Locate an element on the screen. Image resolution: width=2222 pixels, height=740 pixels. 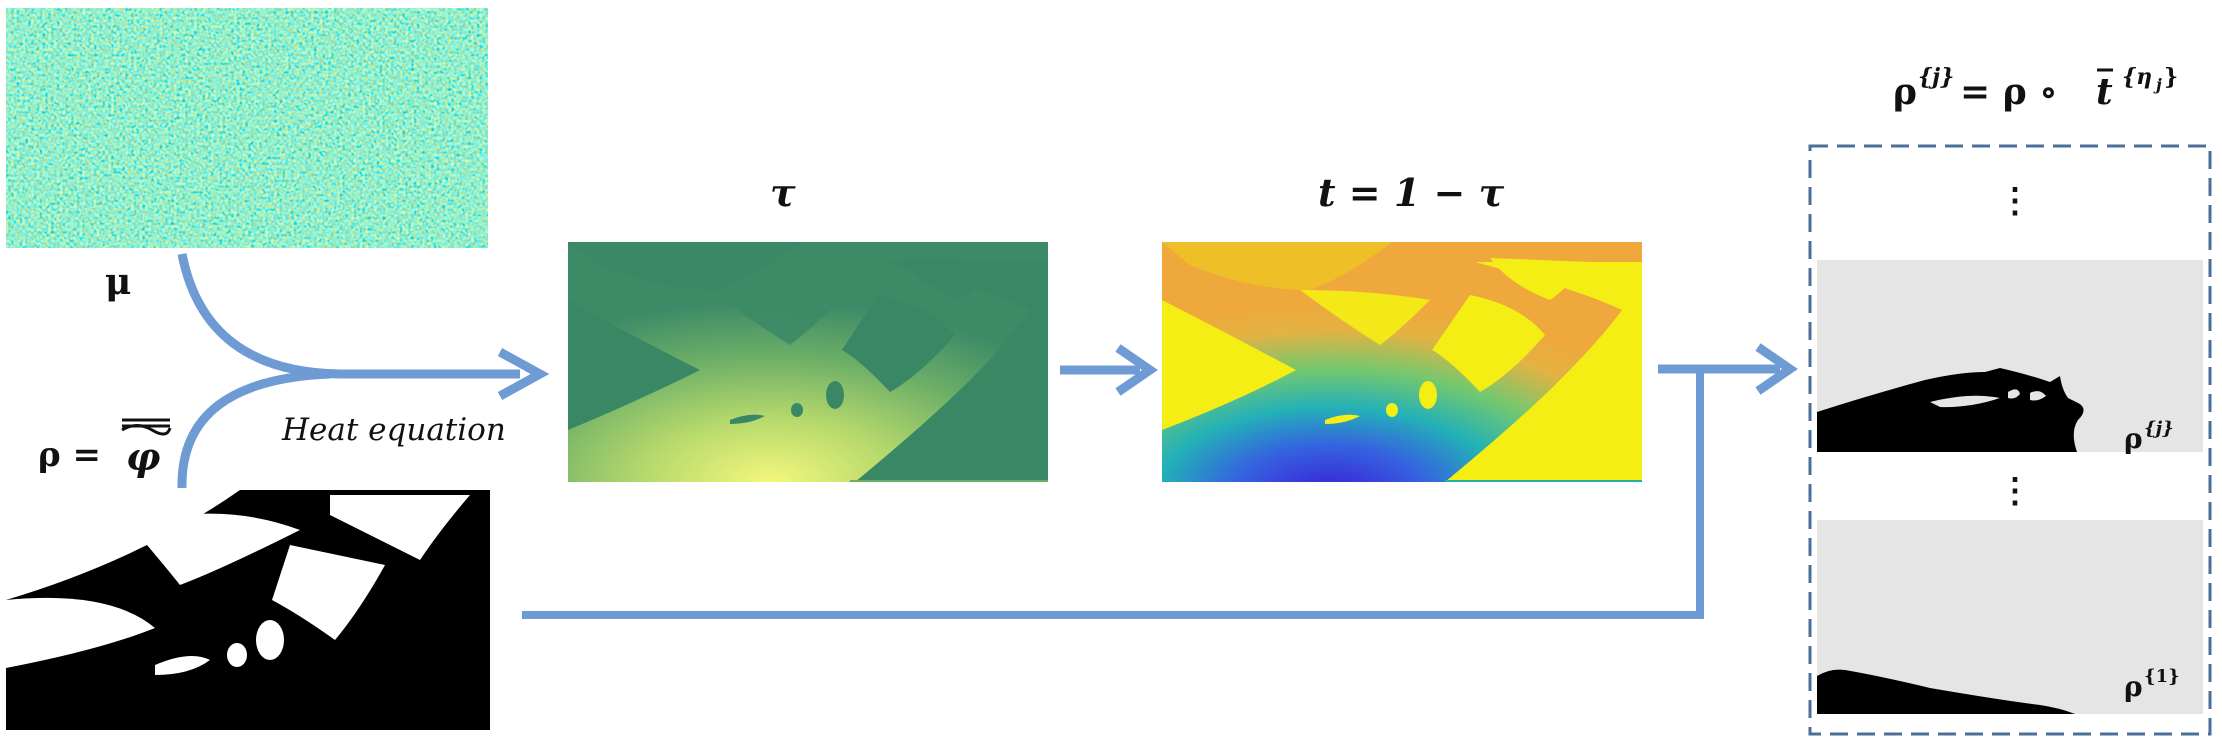
panel-j-sup: {j} is located at coordinates (2159, 428).